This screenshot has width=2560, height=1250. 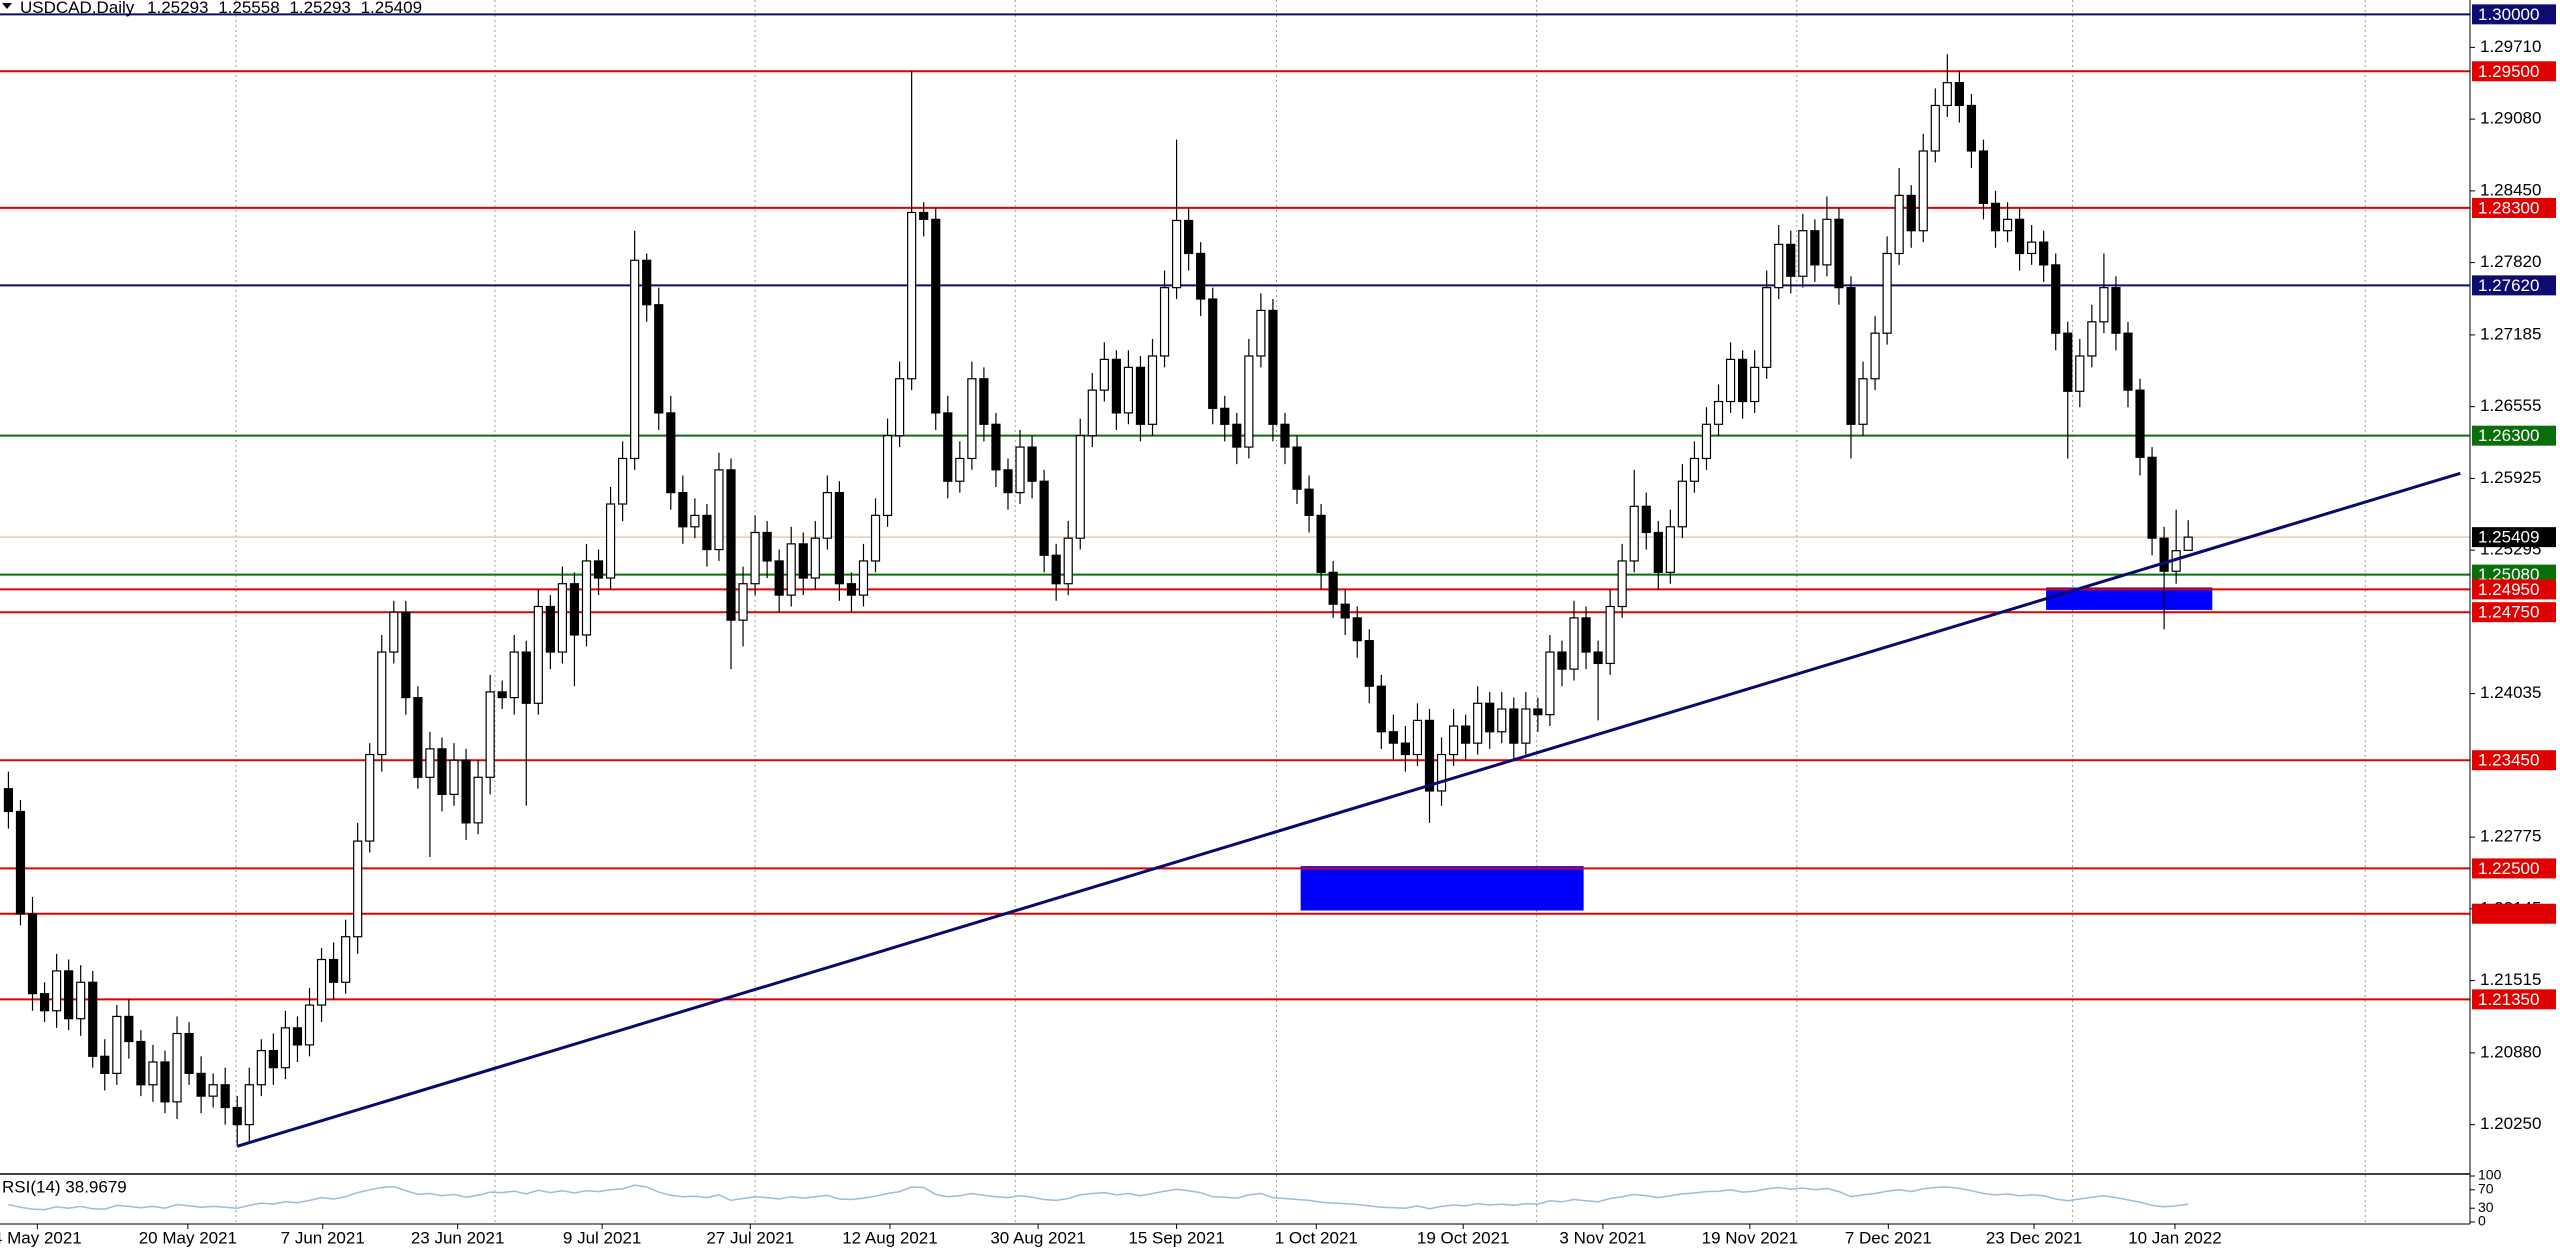 I want to click on level-label: 1.21350, so click(x=2508, y=999).